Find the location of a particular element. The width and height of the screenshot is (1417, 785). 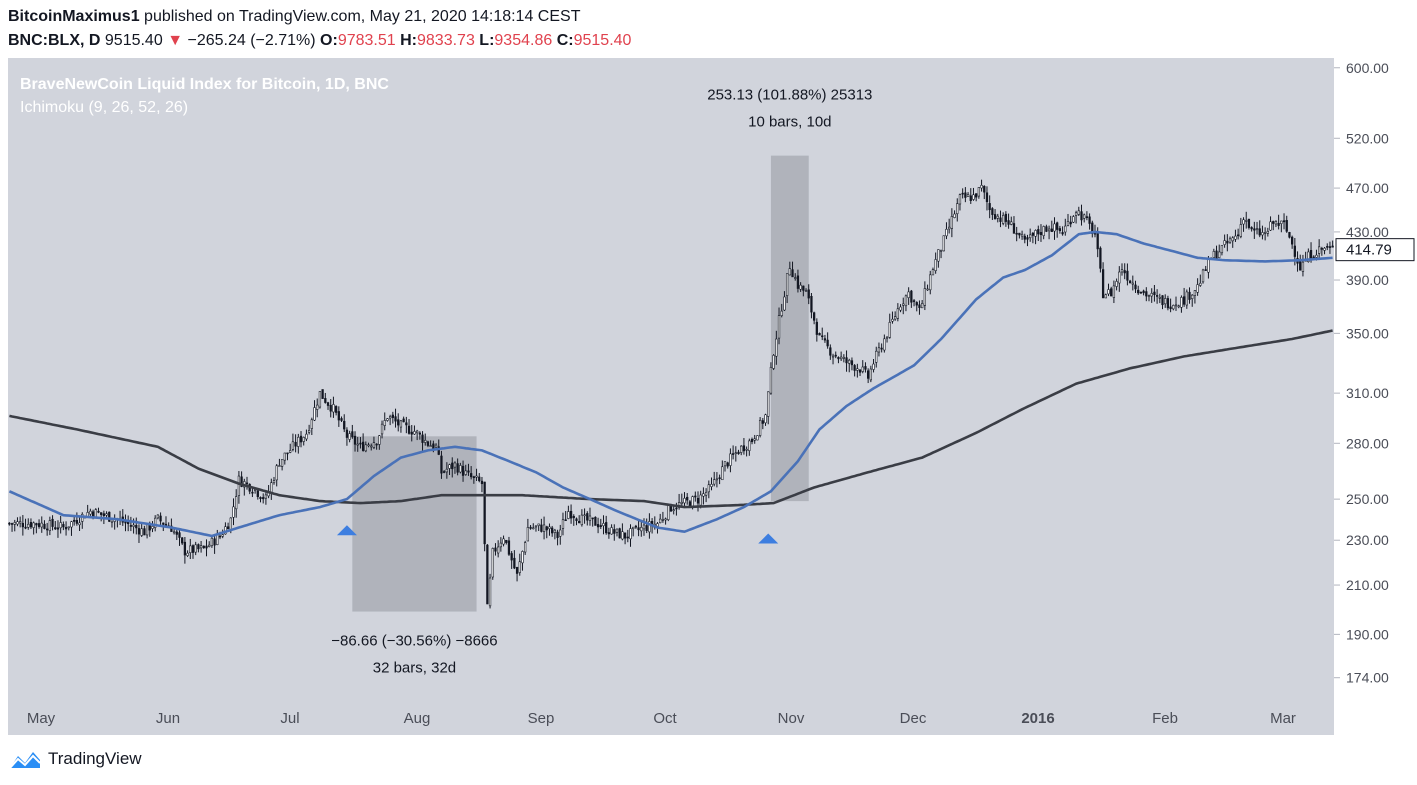

author-name: BitcoinMaximus1 is located at coordinates (74, 16).